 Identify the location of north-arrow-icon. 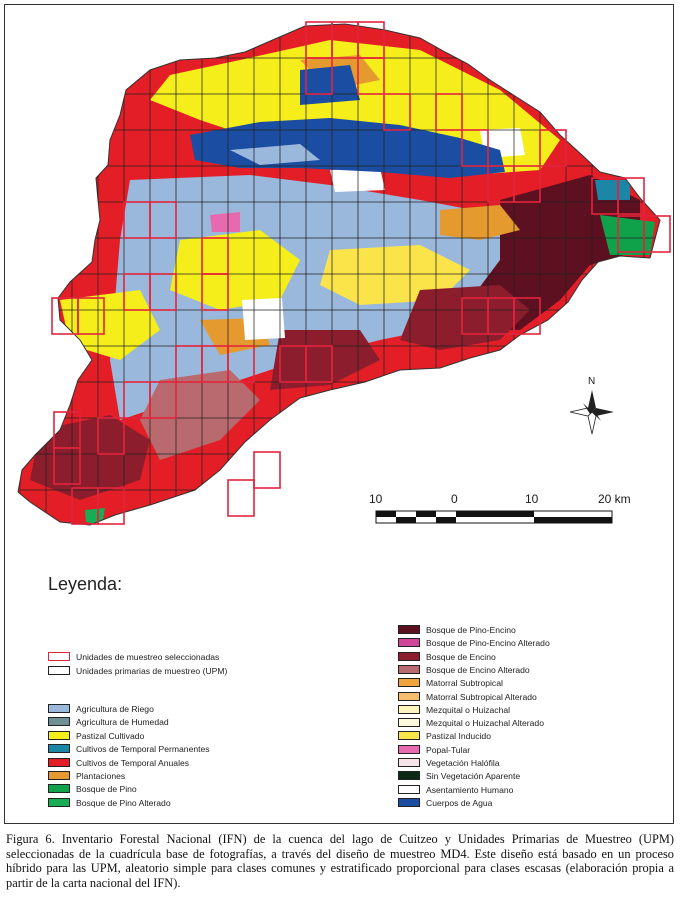
(591, 412).